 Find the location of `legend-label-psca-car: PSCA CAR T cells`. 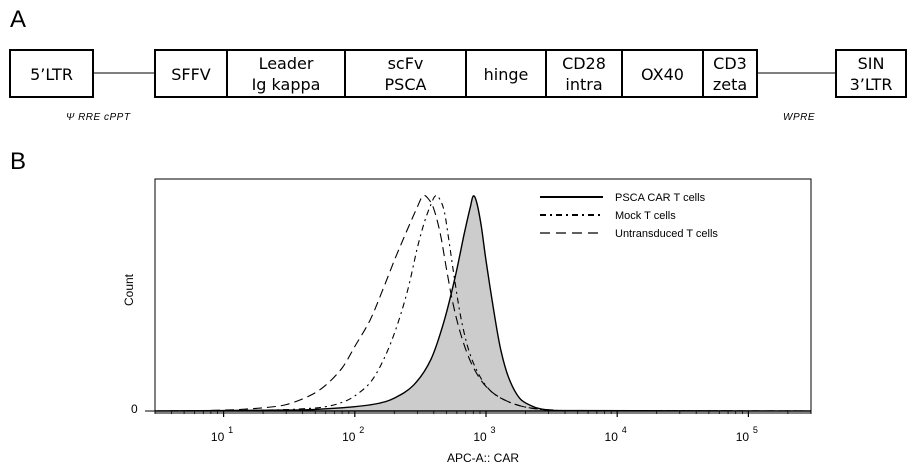

legend-label-psca-car: PSCA CAR T cells is located at coordinates (660, 198).